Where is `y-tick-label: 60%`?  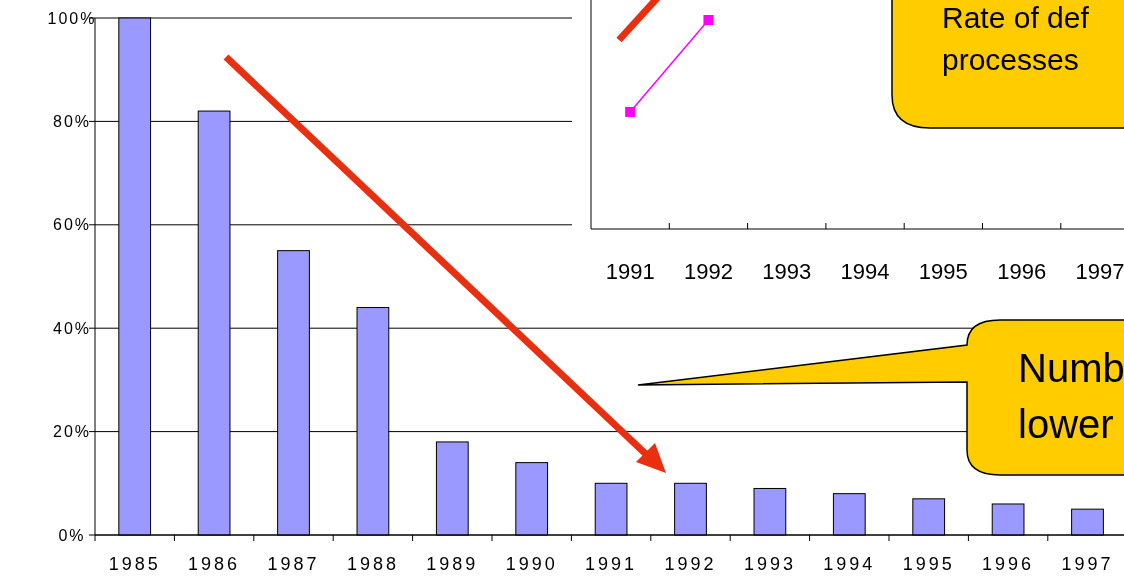
y-tick-label: 60% is located at coordinates (72, 225).